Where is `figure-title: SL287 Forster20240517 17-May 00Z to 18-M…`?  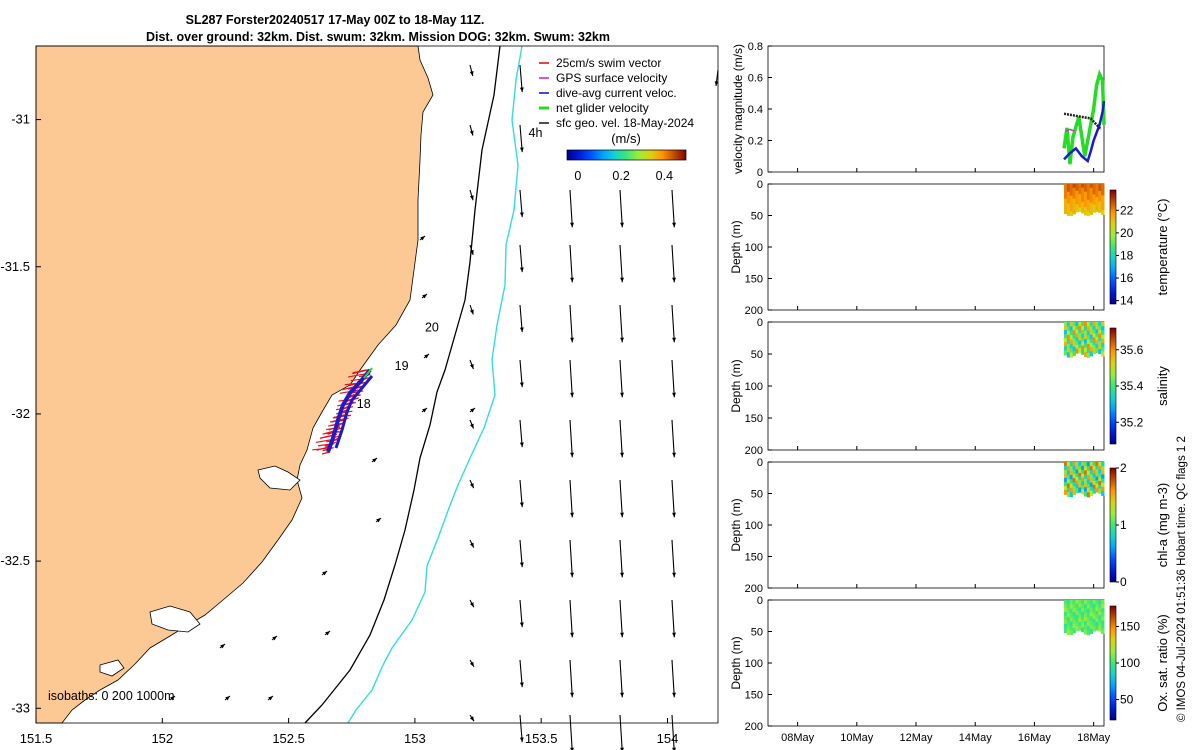 figure-title: SL287 Forster20240517 17-May 00Z to 18-M… is located at coordinates (378, 28).